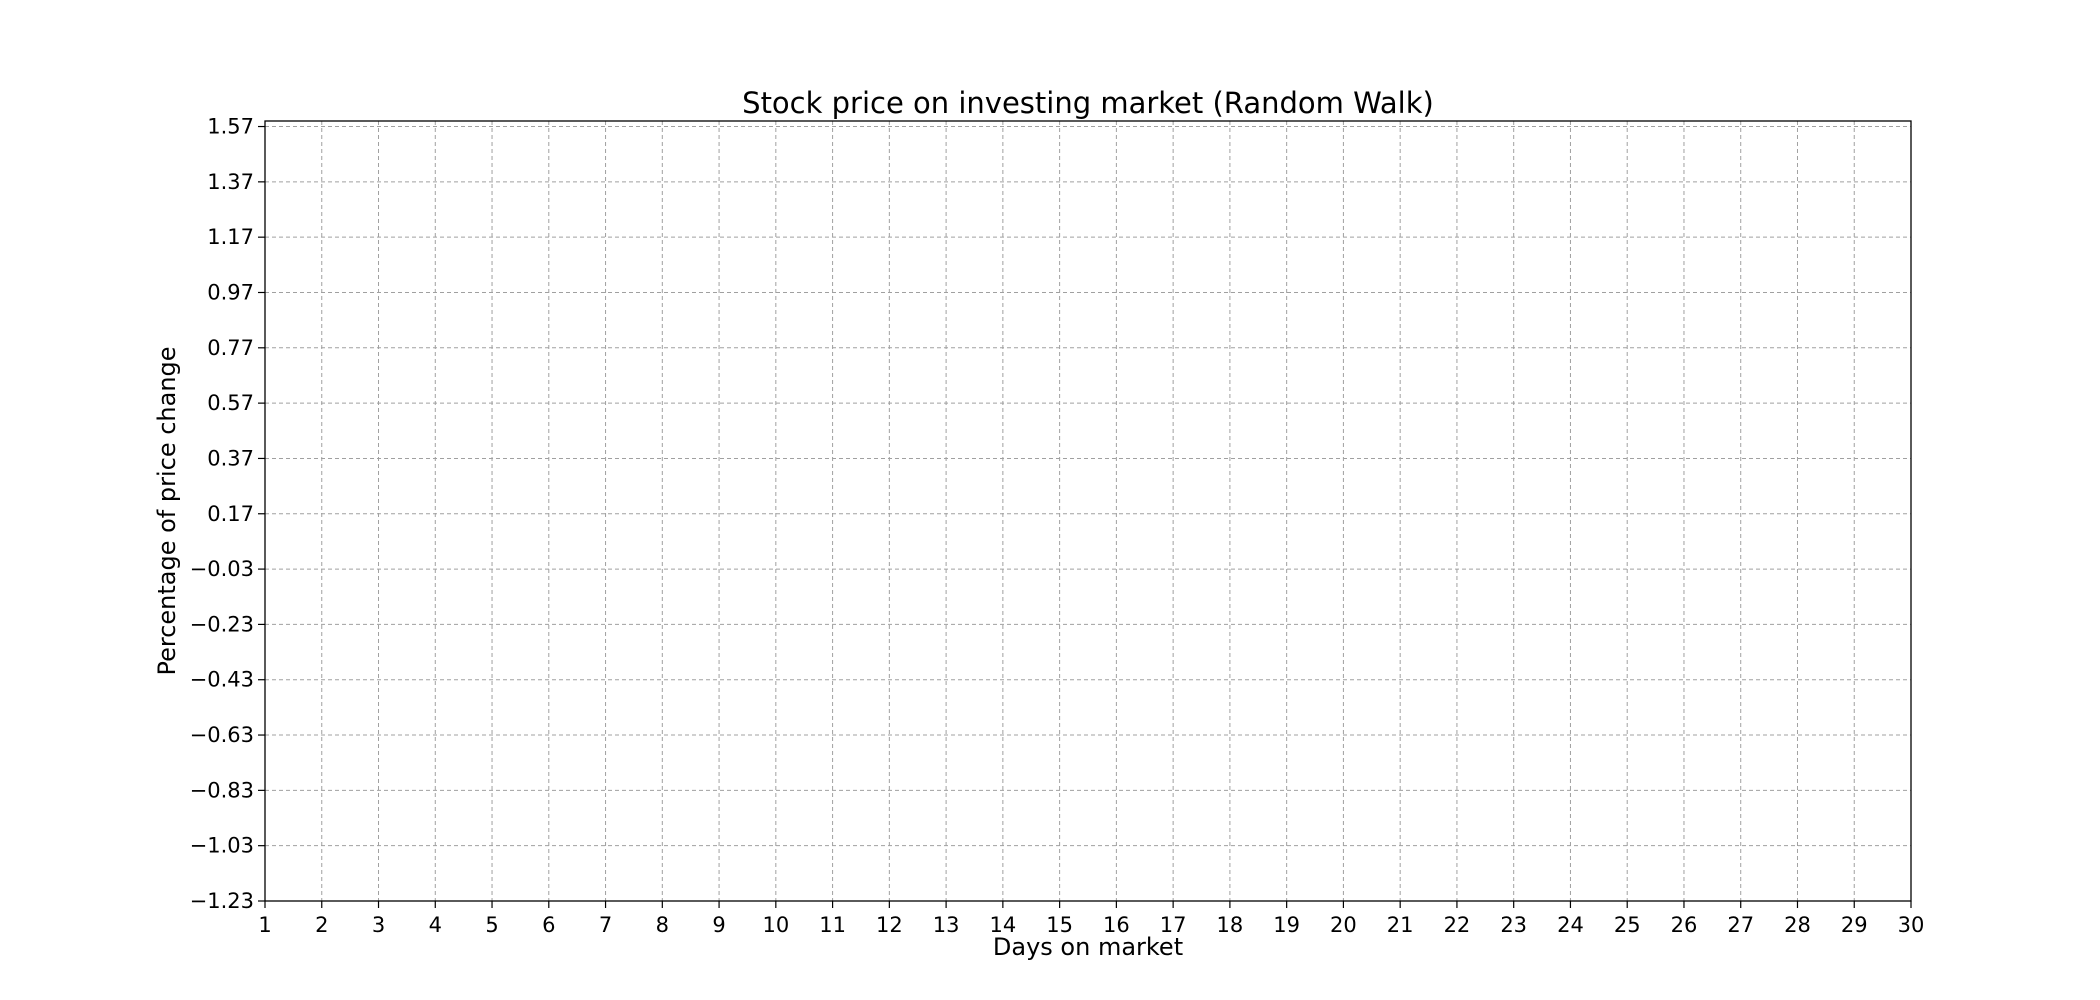  Describe the element at coordinates (1854, 925) in the screenshot. I see `x-tick-label: 29` at that location.